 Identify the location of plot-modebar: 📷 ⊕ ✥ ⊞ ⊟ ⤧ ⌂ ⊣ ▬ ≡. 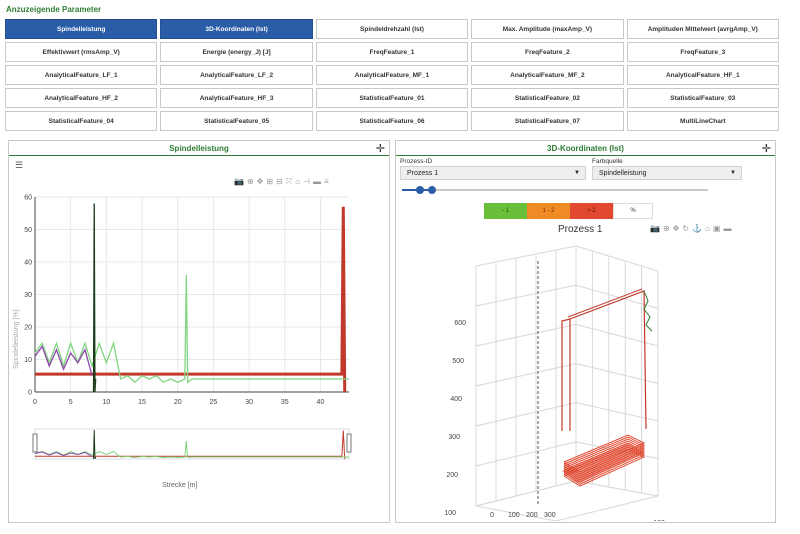
(281, 182).